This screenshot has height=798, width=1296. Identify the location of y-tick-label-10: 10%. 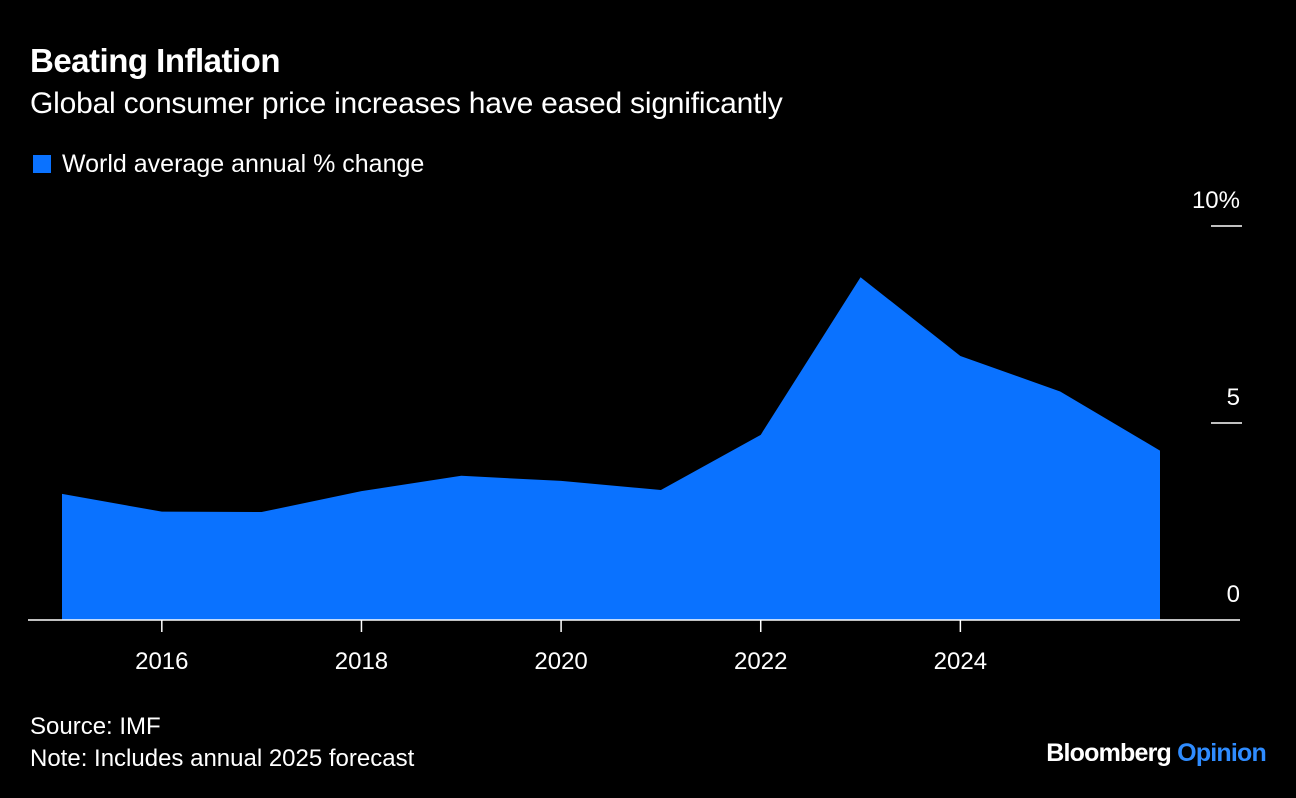
(1216, 200).